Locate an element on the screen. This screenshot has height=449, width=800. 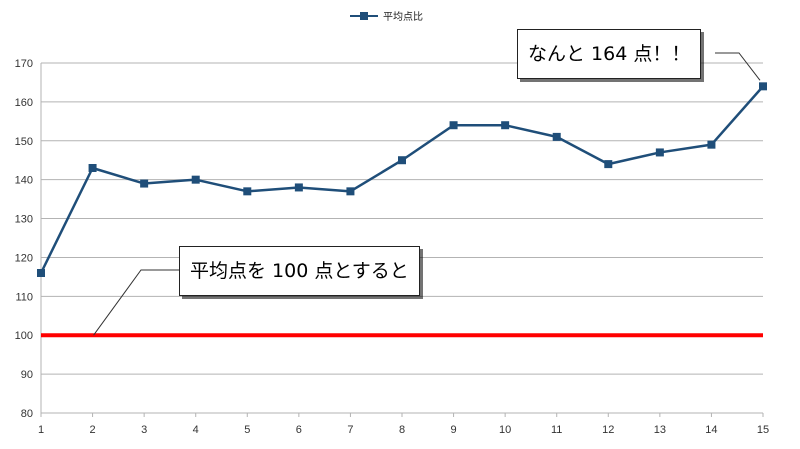
y-tick-label: 150 is located at coordinates (24, 142).